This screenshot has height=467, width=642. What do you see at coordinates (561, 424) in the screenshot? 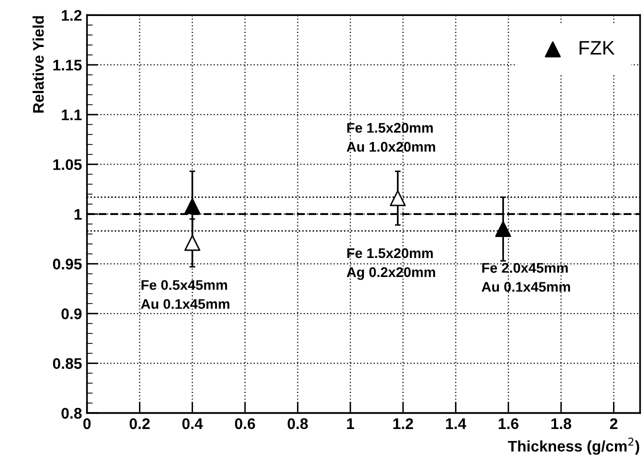
I see `x-tick-label: 1.8` at bounding box center [561, 424].